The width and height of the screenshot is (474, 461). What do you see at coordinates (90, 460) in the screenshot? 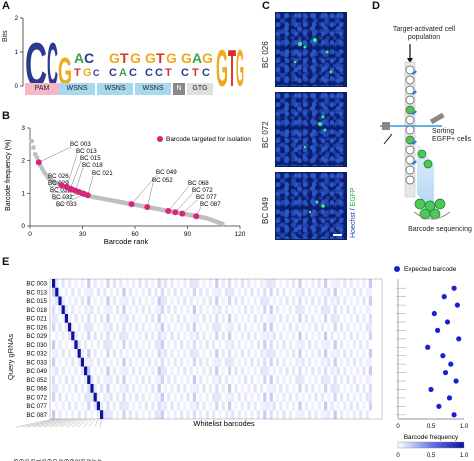
I see `heatmap-col-label: BC 072` at bounding box center [90, 460].